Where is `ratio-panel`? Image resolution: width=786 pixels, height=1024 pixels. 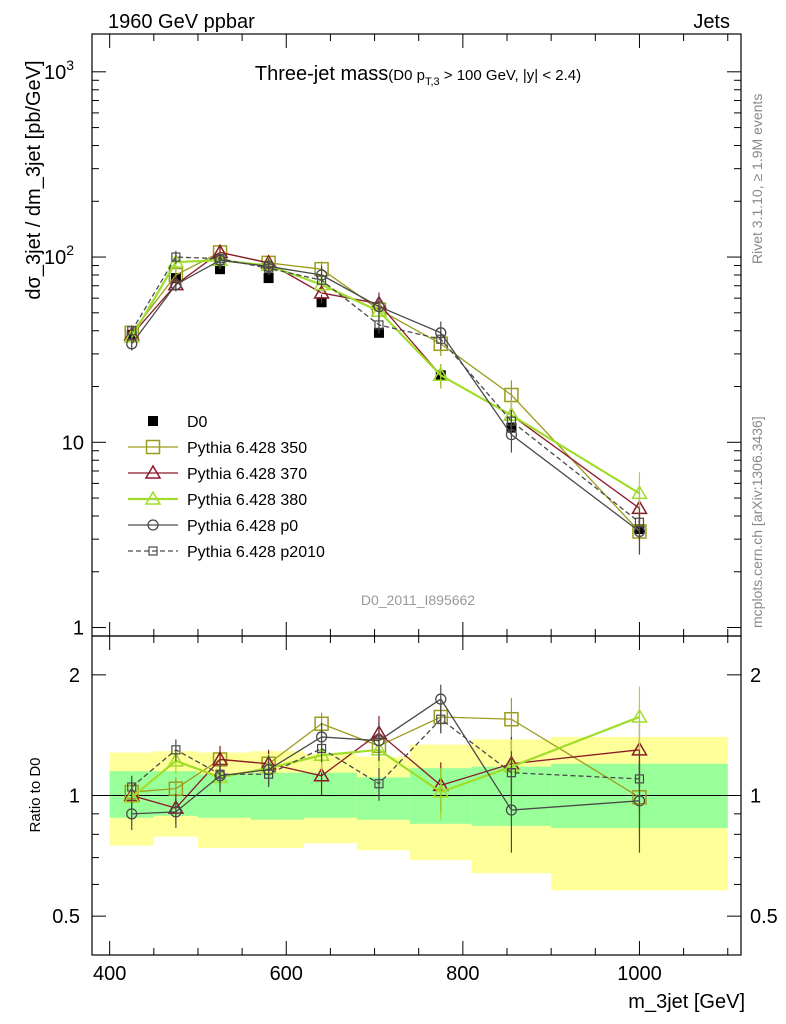 ratio-panel is located at coordinates (385, 768).